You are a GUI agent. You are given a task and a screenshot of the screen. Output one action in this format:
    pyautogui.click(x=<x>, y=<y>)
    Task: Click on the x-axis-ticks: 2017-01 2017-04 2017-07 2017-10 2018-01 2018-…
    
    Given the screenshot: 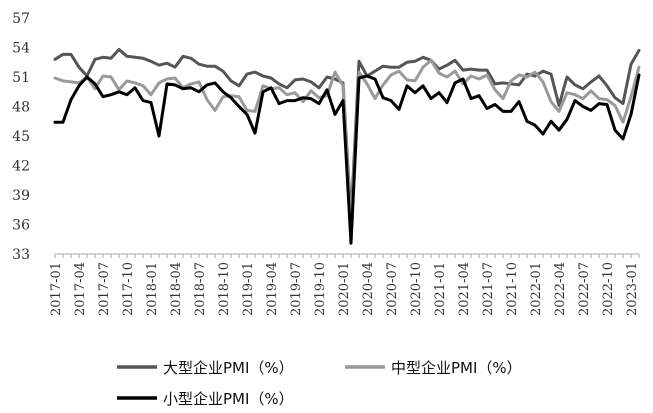 What is the action you would take?
    pyautogui.click(x=344, y=289)
    